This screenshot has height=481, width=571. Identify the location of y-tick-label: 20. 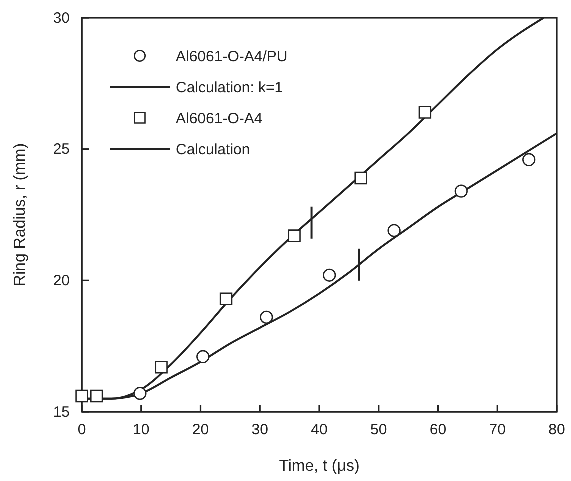
(61, 281).